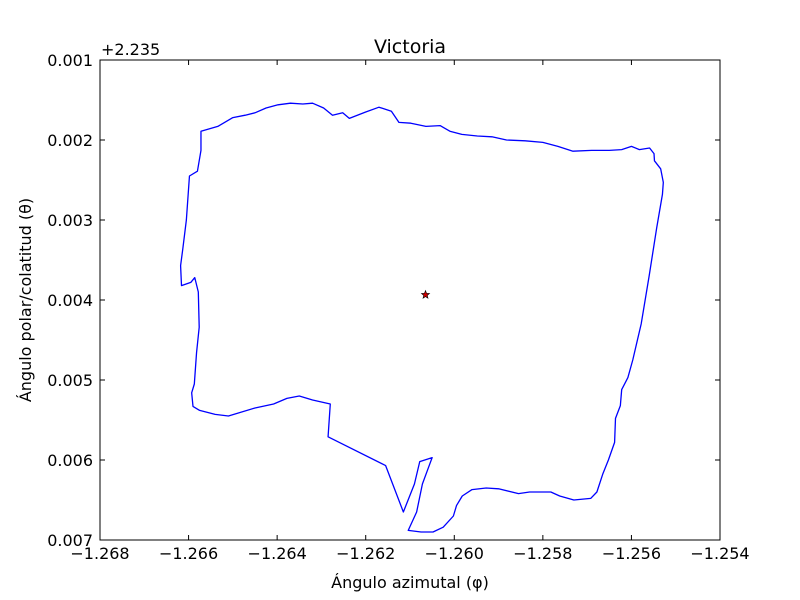 Image resolution: width=800 pixels, height=600 pixels. I want to click on y-tick-label: 0.005, so click(70, 380).